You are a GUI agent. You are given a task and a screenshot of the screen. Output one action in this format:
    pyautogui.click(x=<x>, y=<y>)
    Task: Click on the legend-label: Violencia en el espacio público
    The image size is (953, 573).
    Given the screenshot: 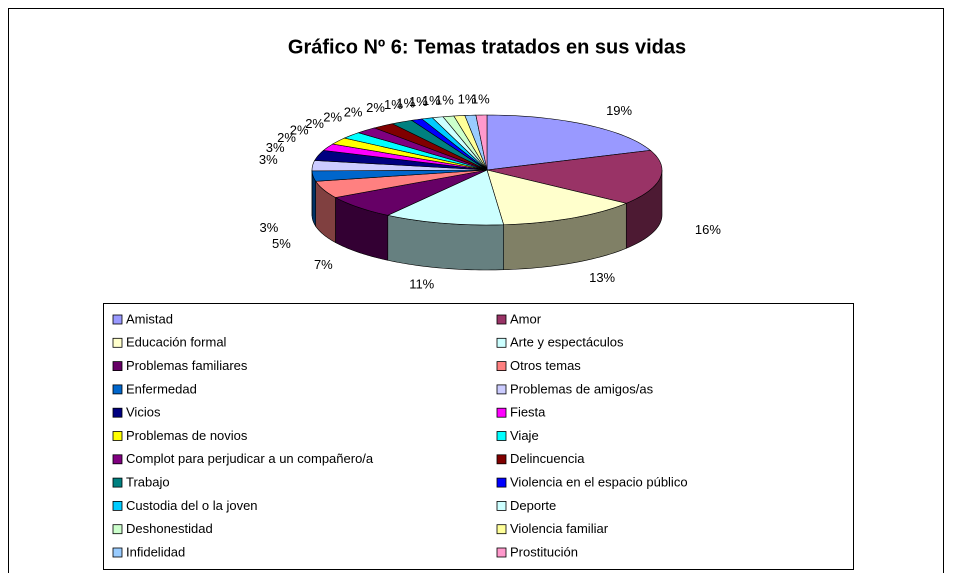 What is the action you would take?
    pyautogui.click(x=599, y=482)
    